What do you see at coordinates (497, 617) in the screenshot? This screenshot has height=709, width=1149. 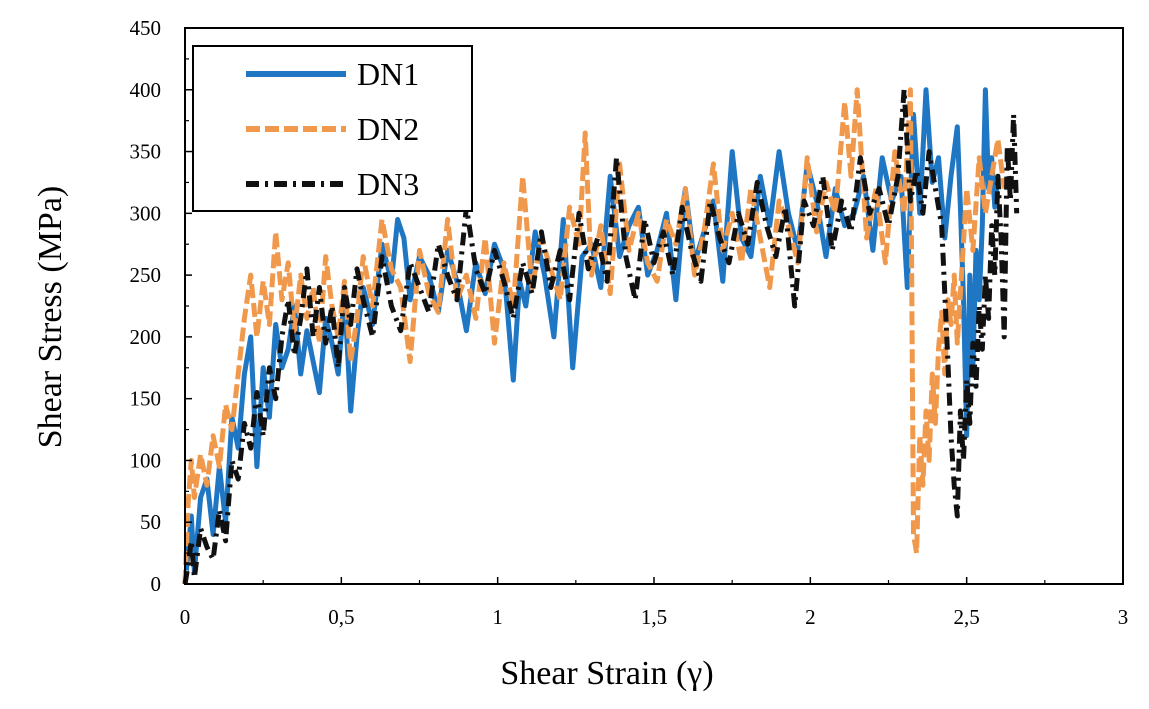 I see `x-tick-label: 1` at bounding box center [497, 617].